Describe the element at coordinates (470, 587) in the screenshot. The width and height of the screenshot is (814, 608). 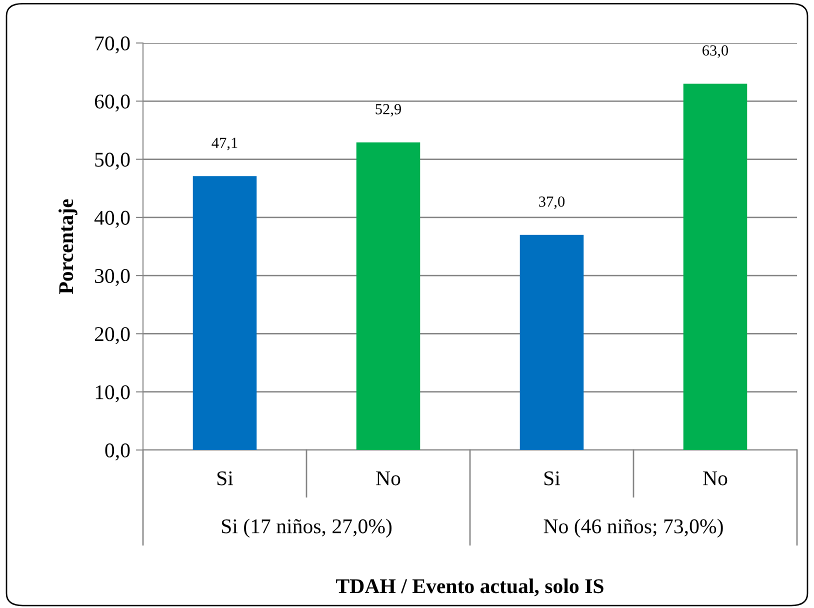
I see `x-axis-title: TDAH / Evento actual, solo IS` at that location.